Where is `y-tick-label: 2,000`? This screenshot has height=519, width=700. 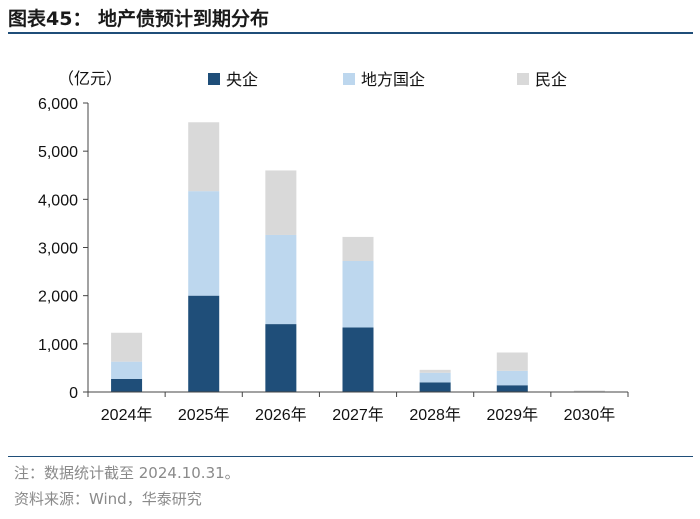
y-tick-label: 2,000 is located at coordinates (58, 297).